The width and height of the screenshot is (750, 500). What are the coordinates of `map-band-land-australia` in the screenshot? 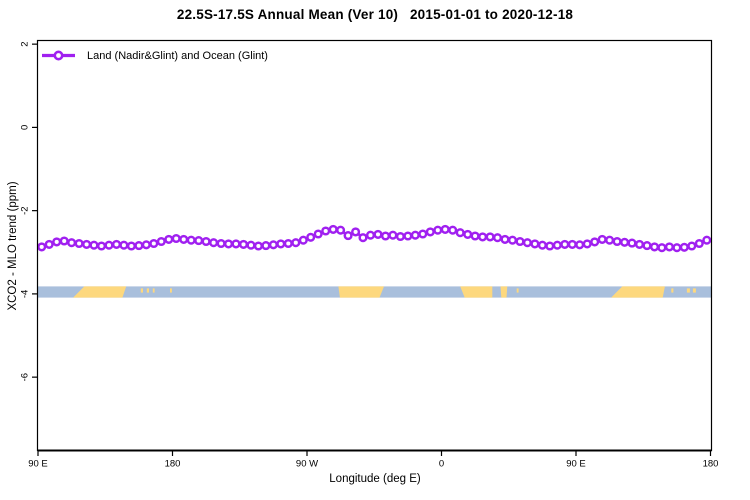 It's located at (100, 292).